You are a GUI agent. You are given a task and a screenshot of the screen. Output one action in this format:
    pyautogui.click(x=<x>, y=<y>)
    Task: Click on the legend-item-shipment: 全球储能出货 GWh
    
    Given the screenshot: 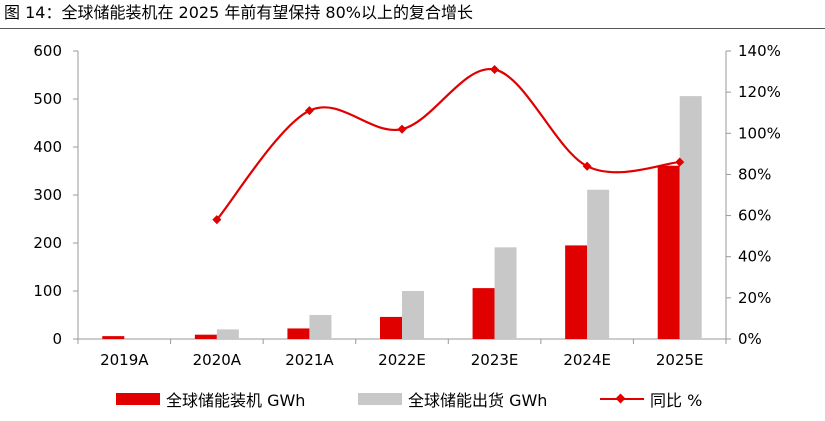 What is the action you would take?
    pyautogui.click(x=452, y=399)
    